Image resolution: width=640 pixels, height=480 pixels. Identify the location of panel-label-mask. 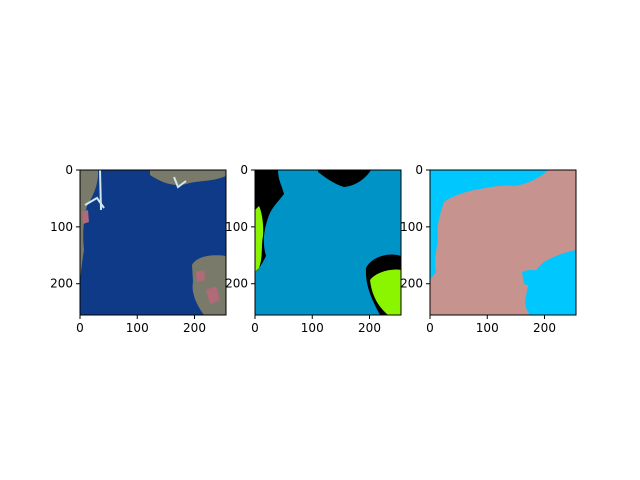
(328, 242).